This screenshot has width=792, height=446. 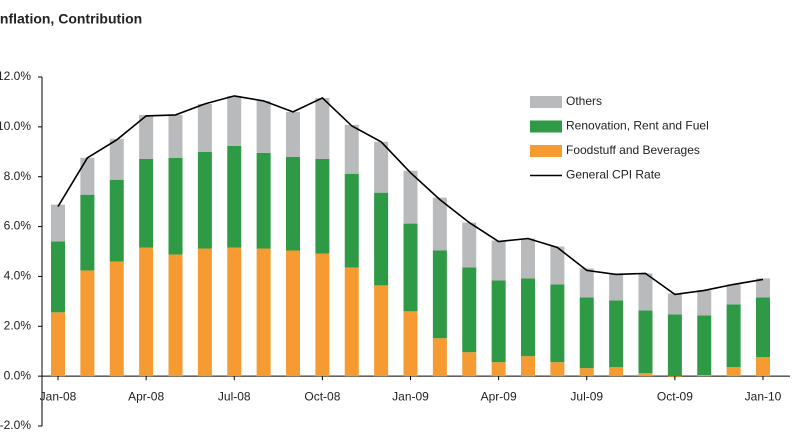 What do you see at coordinates (633, 150) in the screenshot?
I see `legend-label: Foodstuff and Beverages` at bounding box center [633, 150].